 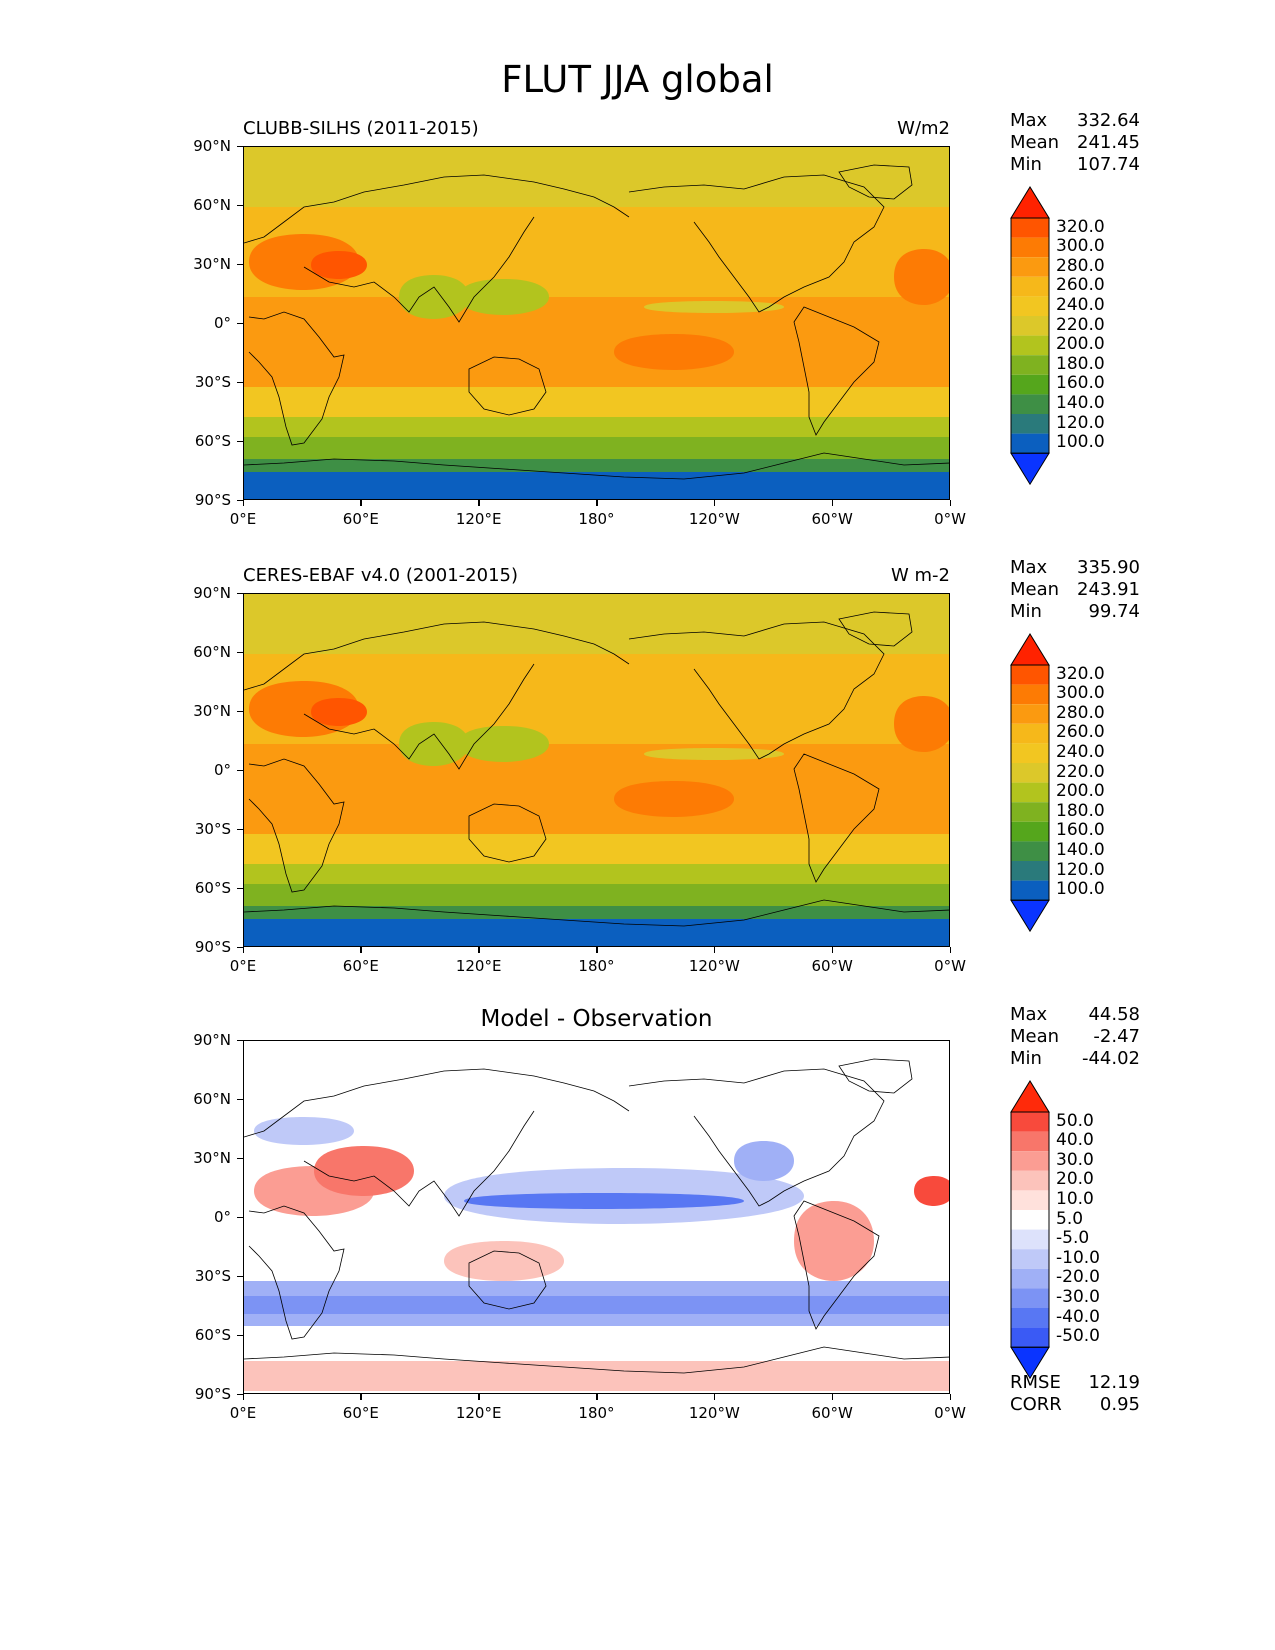 What do you see at coordinates (674, 799) in the screenshot?
I see `east-pacific-region` at bounding box center [674, 799].